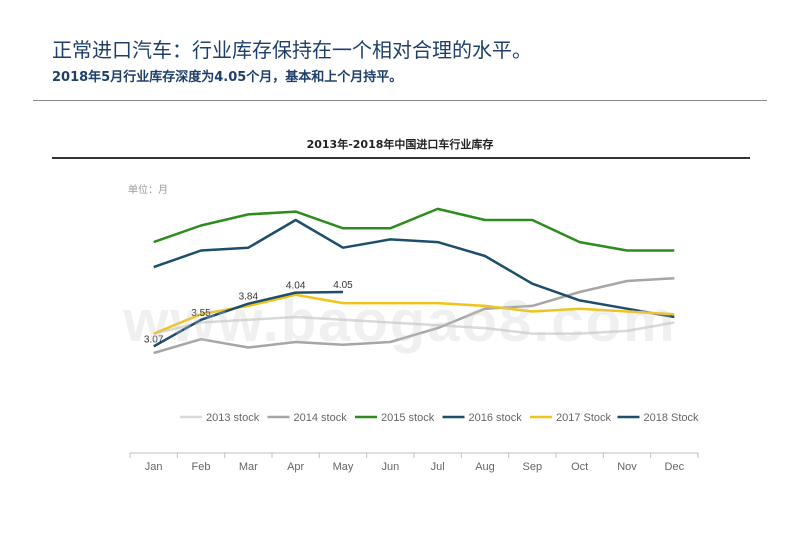 Image resolution: width=800 pixels, height=553 pixels. What do you see at coordinates (296, 286) in the screenshot?
I see `data-label: 4.04` at bounding box center [296, 286].